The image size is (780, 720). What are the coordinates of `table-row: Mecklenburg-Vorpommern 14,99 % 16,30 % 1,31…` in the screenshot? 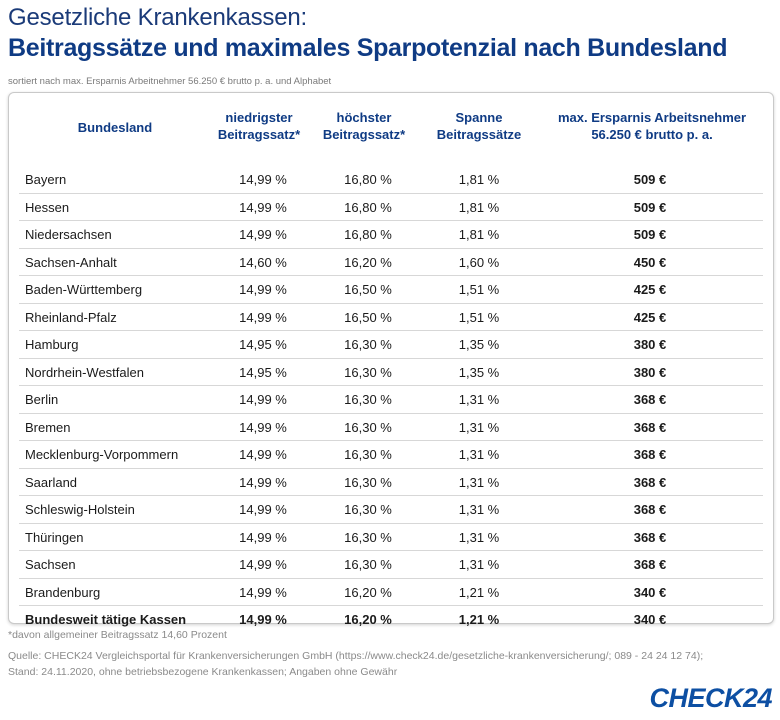 It's located at (391, 455).